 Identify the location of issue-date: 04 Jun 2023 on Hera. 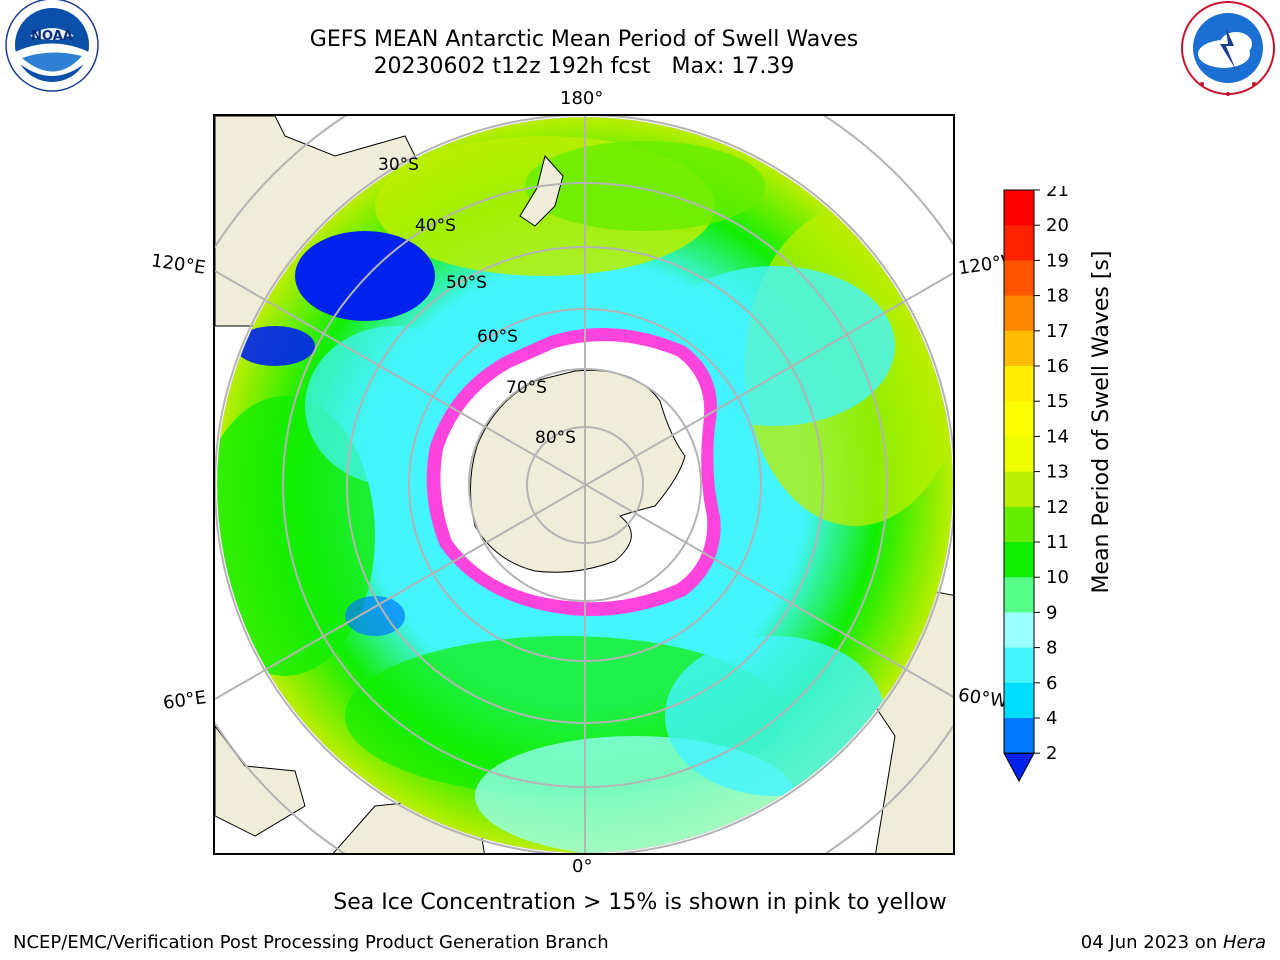
(1173, 942).